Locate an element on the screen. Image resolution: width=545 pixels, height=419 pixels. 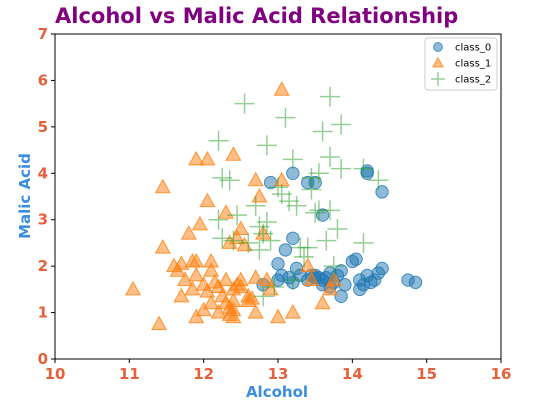
legend-box is located at coordinates (461, 64).